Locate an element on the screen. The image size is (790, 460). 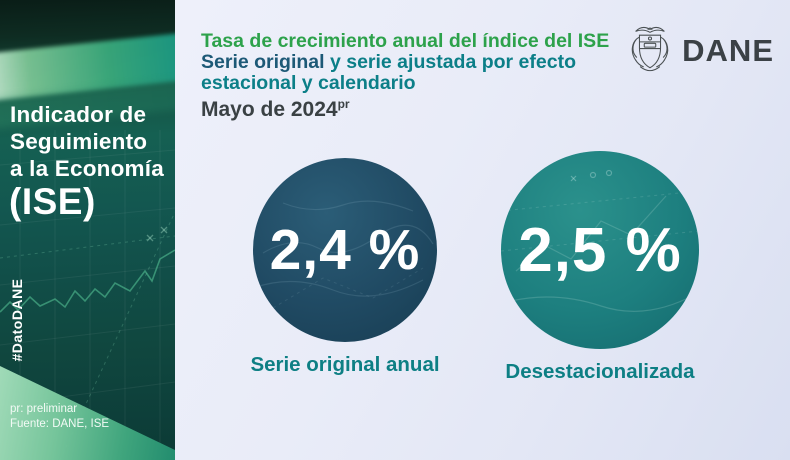
metric-circle-original: 2,4 % is located at coordinates (345, 250).